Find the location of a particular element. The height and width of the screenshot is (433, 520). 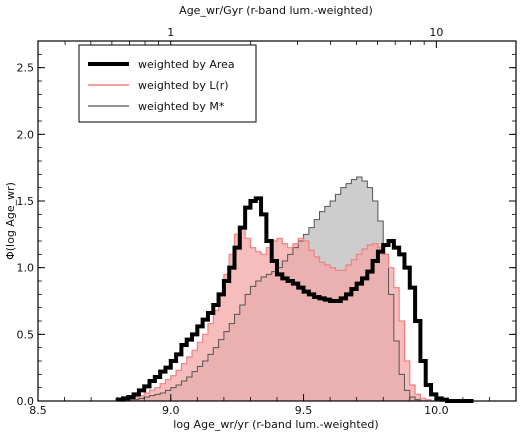

y-tick-label: 0.0 is located at coordinates (26, 401).